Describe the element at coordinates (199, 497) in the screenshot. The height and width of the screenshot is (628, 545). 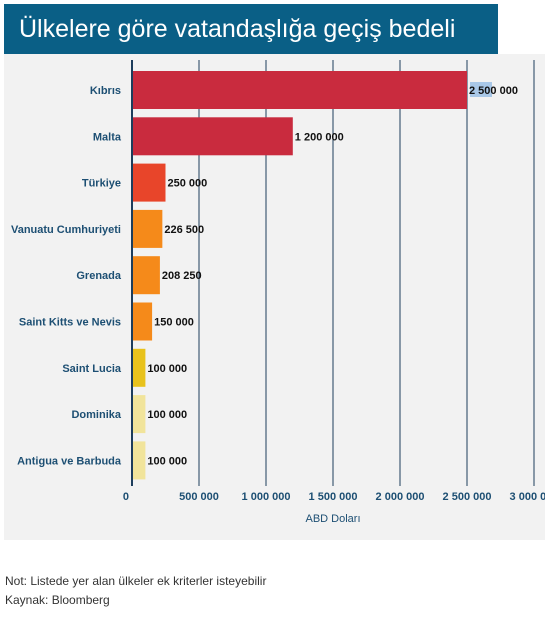
I see `x-tick-label: 500 000` at that location.